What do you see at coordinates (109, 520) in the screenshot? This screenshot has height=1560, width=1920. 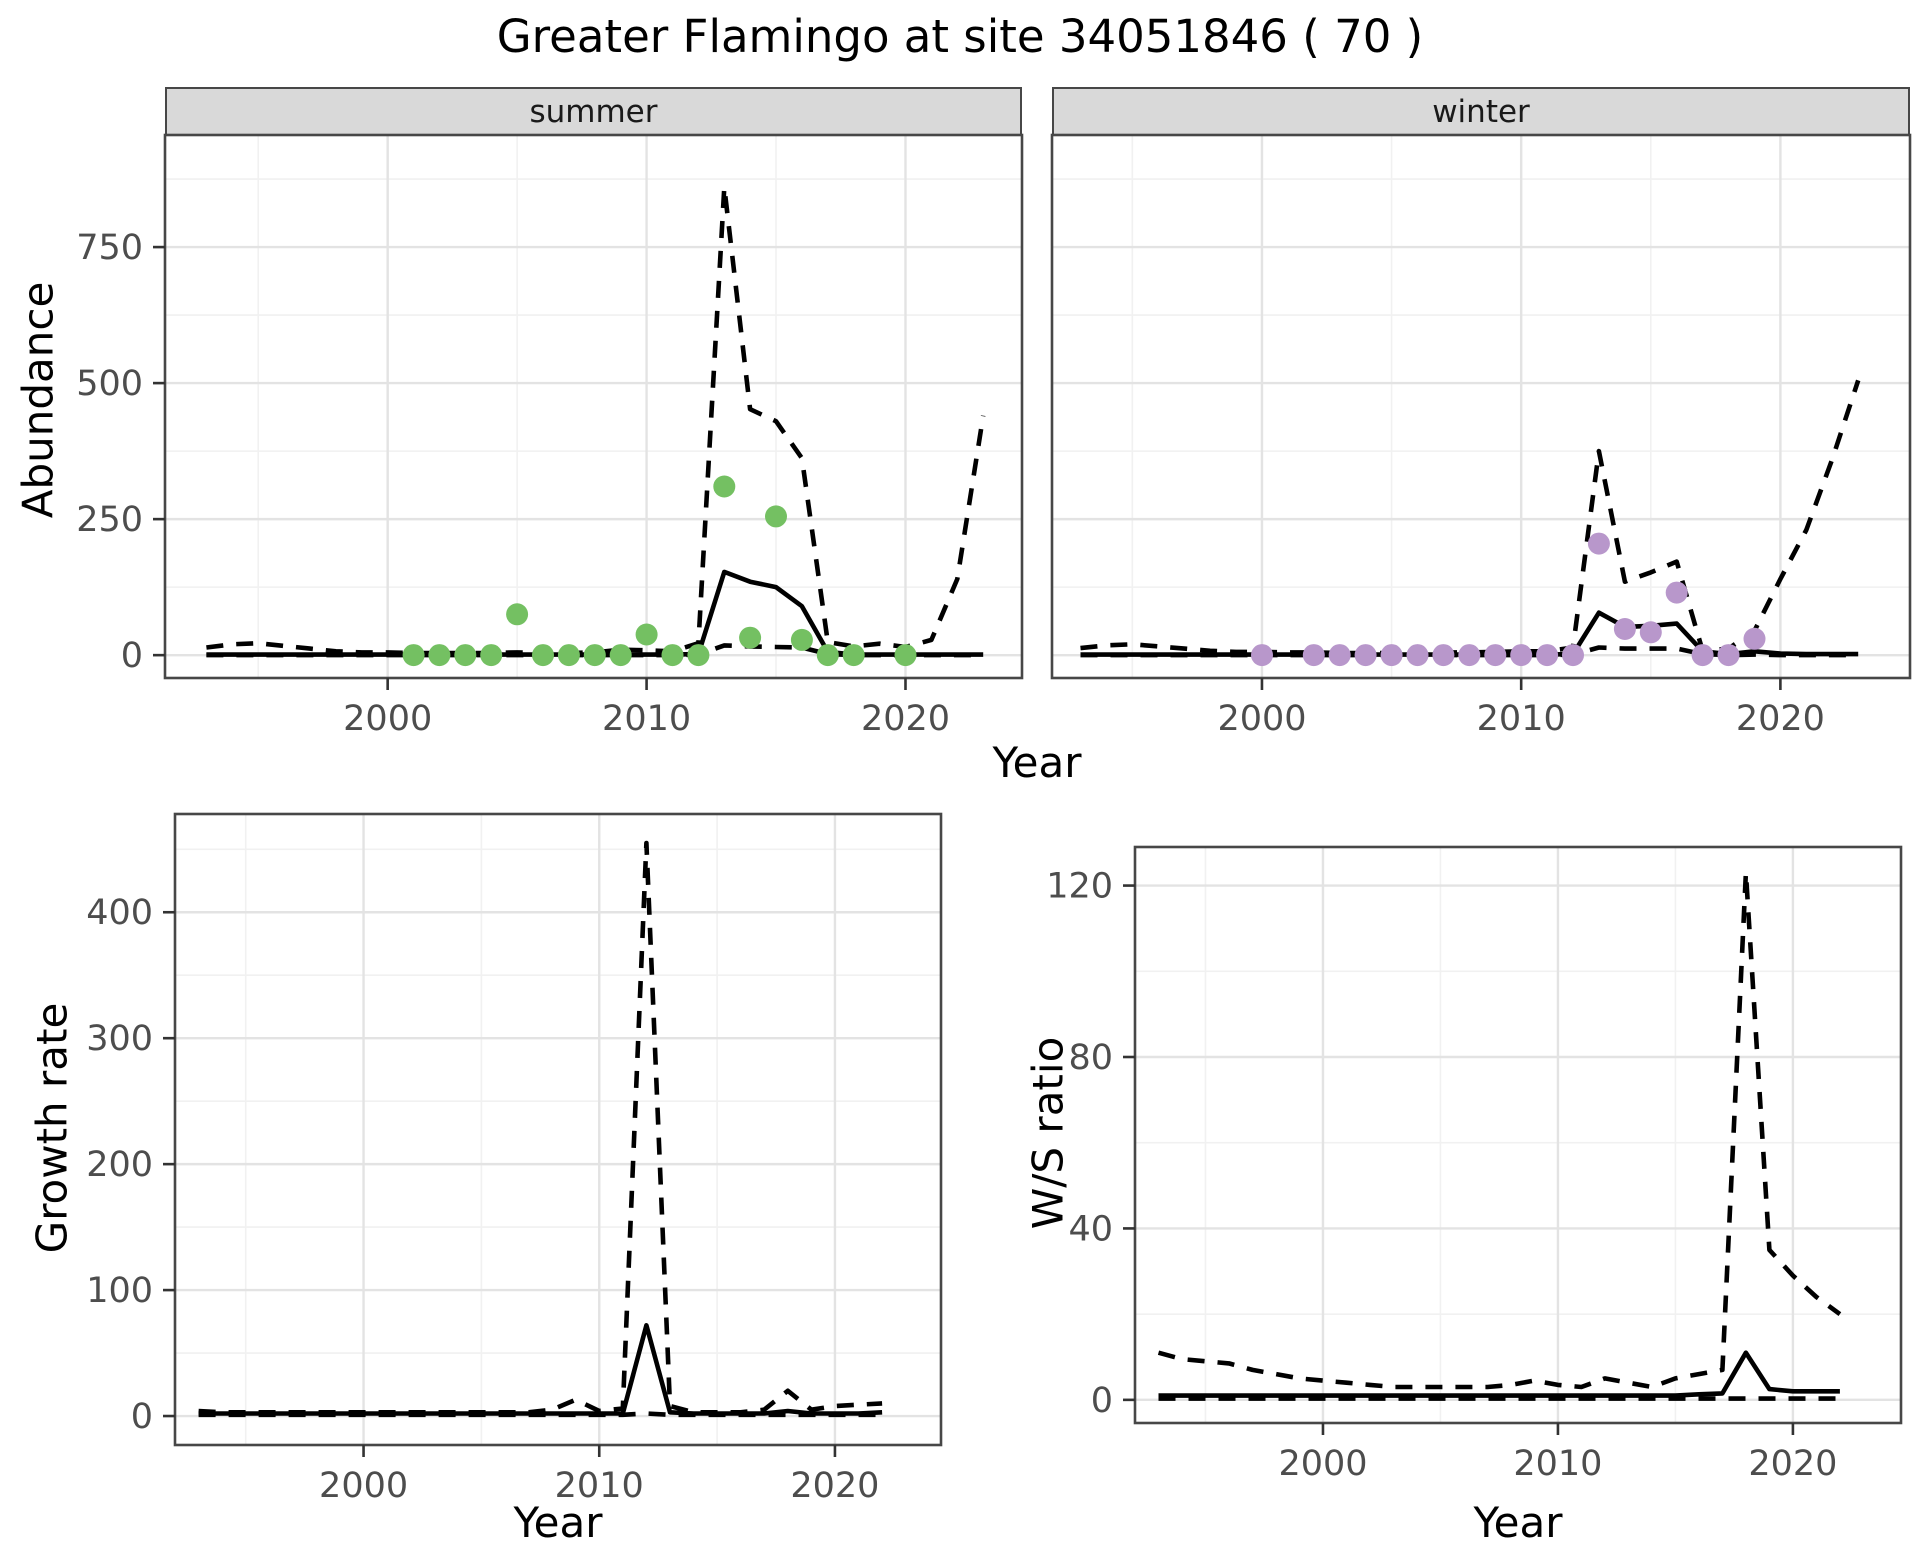 I see `y-tick-label: 250` at bounding box center [109, 520].